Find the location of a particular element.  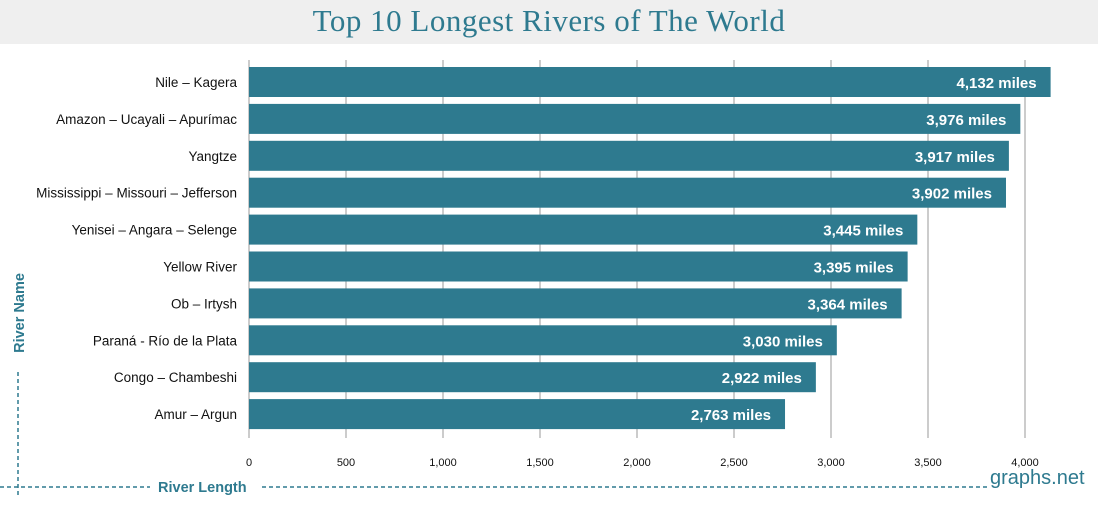

category-label: Yangtze is located at coordinates (212, 156).